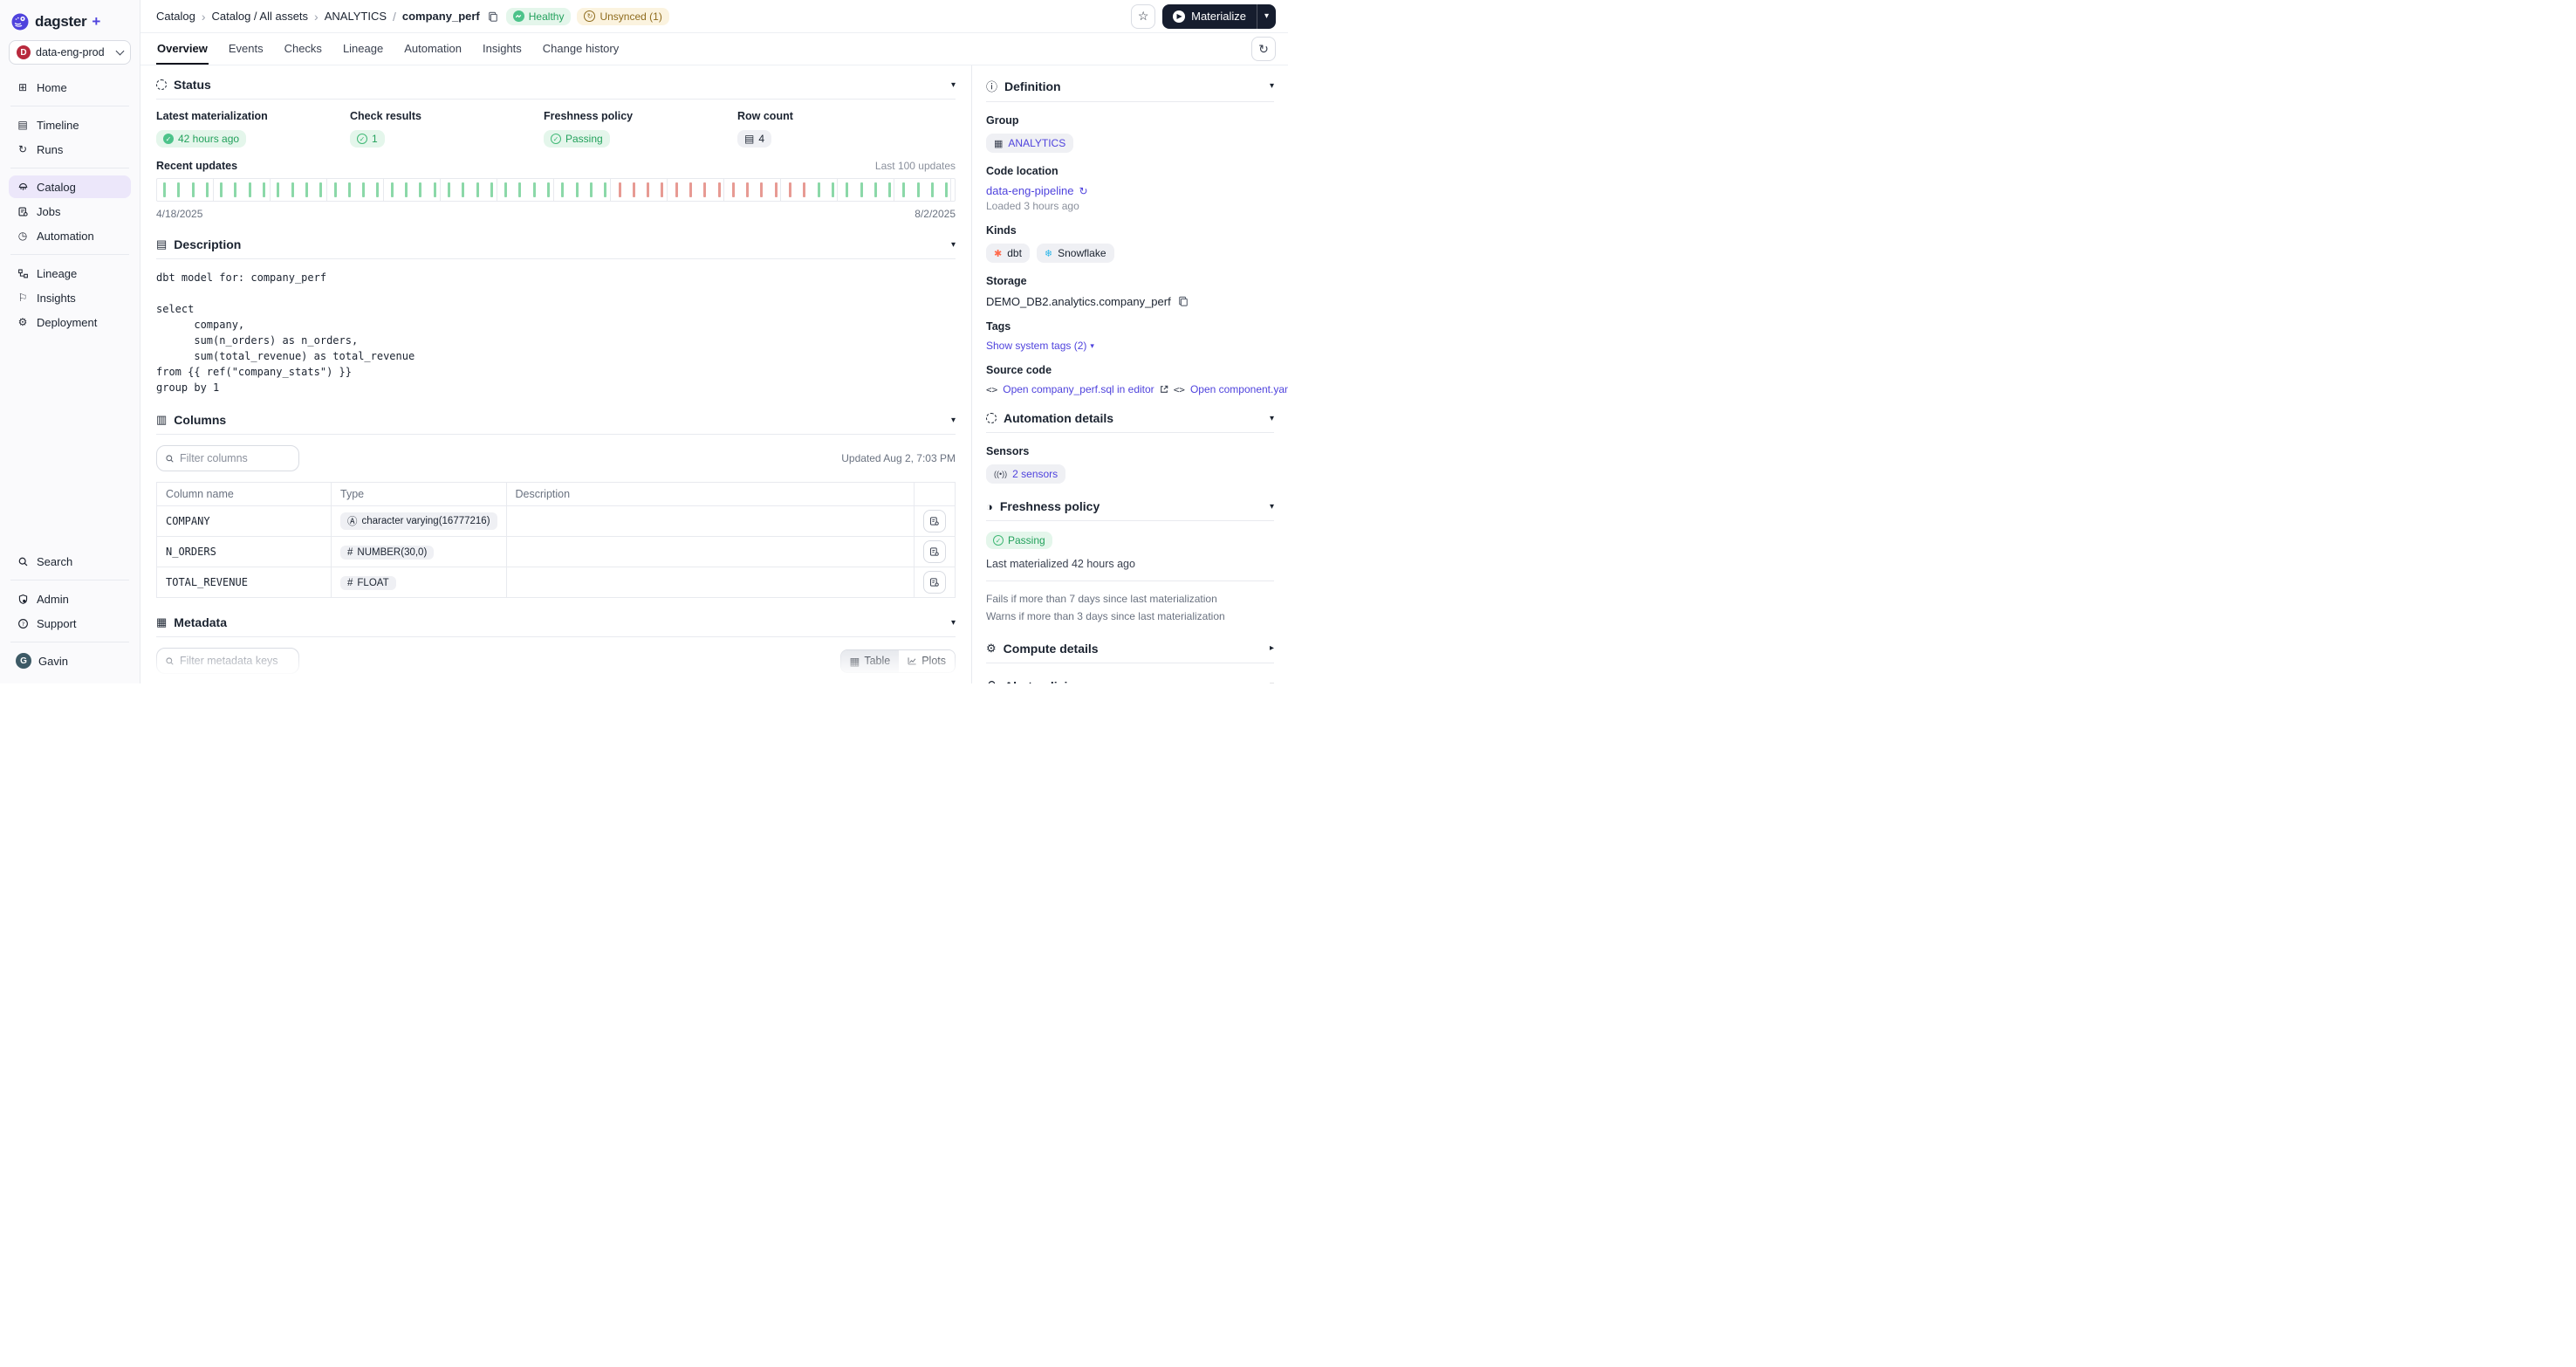 The image size is (2576, 1367). Describe the element at coordinates (1030, 143) in the screenshot. I see `group-badge: ▦ ANALYTICS` at that location.